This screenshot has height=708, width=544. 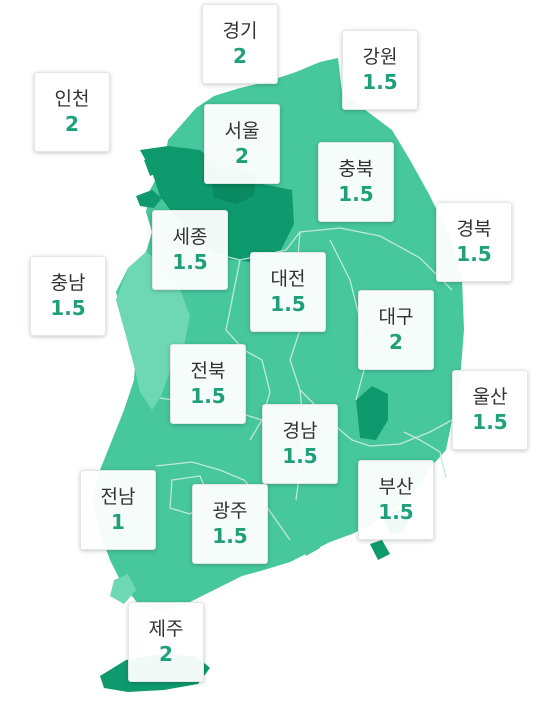 I want to click on incheon-island, so click(x=149, y=199).